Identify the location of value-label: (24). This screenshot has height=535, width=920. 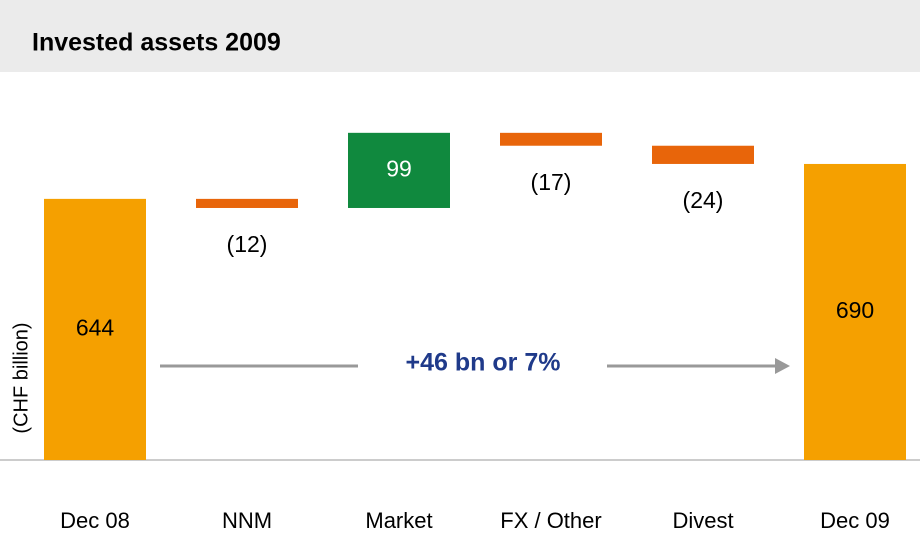
(703, 200).